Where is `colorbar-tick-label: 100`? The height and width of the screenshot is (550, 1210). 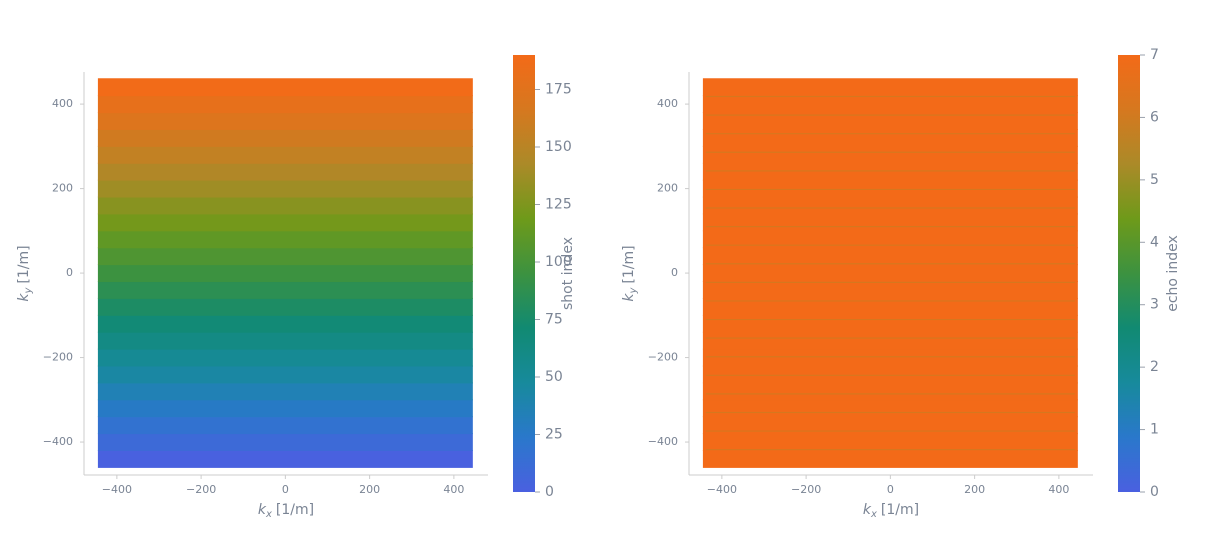
colorbar-tick-label: 100 is located at coordinates (558, 262).